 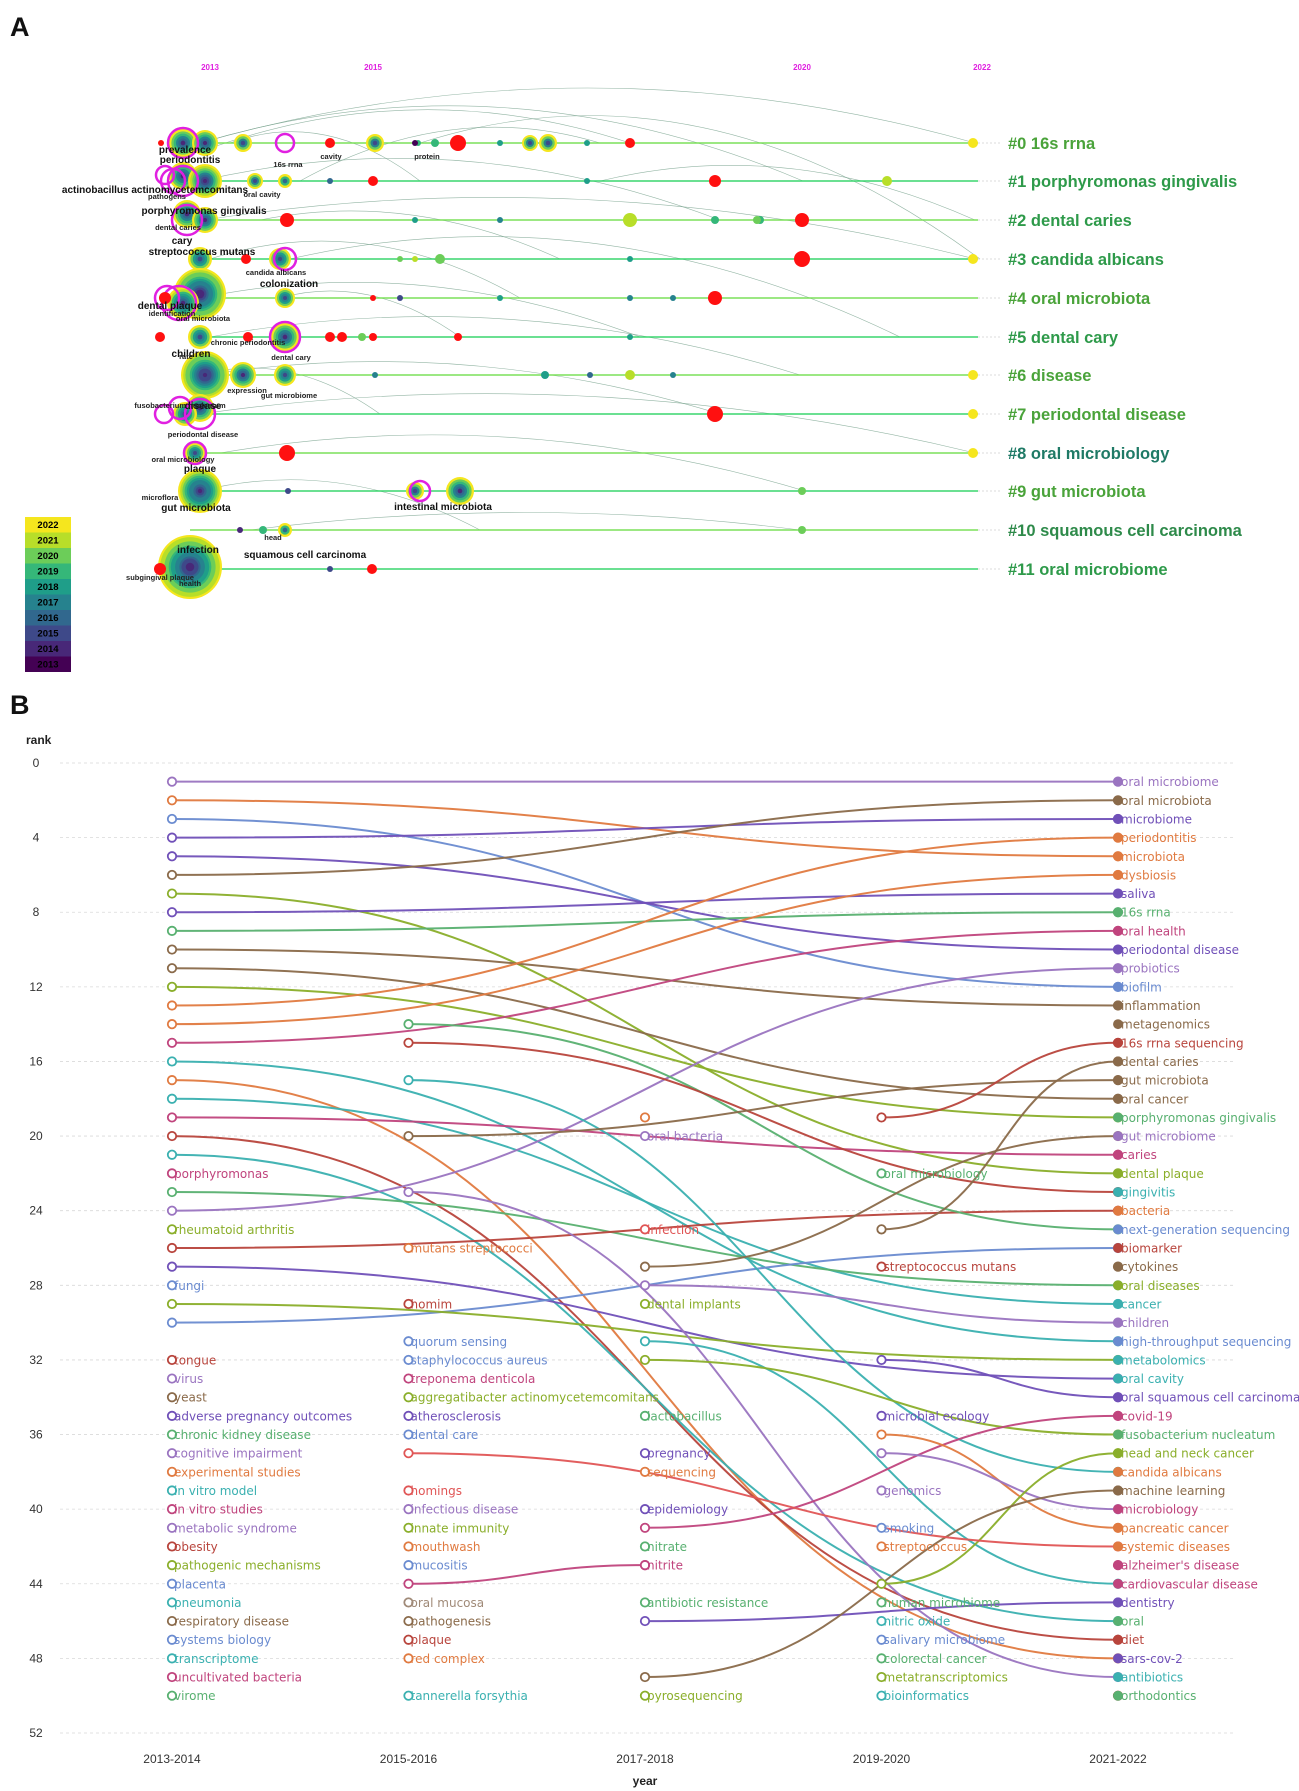 I want to click on col-2015-label-plaque: plaque, so click(x=431, y=1640).